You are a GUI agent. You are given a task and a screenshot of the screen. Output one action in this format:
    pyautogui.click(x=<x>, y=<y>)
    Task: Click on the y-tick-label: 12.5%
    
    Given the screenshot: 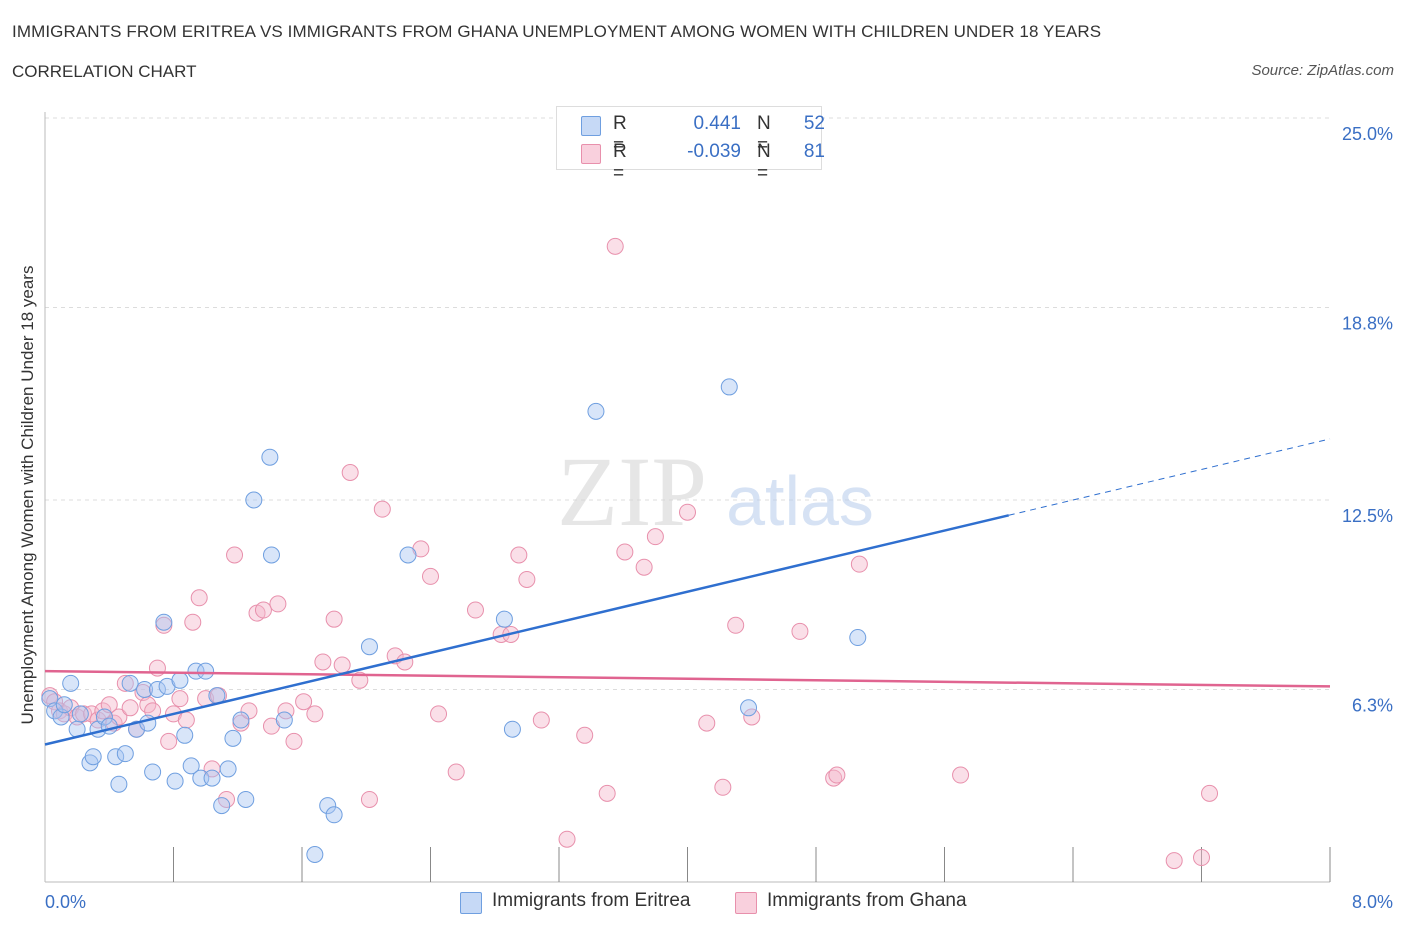 What is the action you would take?
    pyautogui.click(x=1367, y=516)
    